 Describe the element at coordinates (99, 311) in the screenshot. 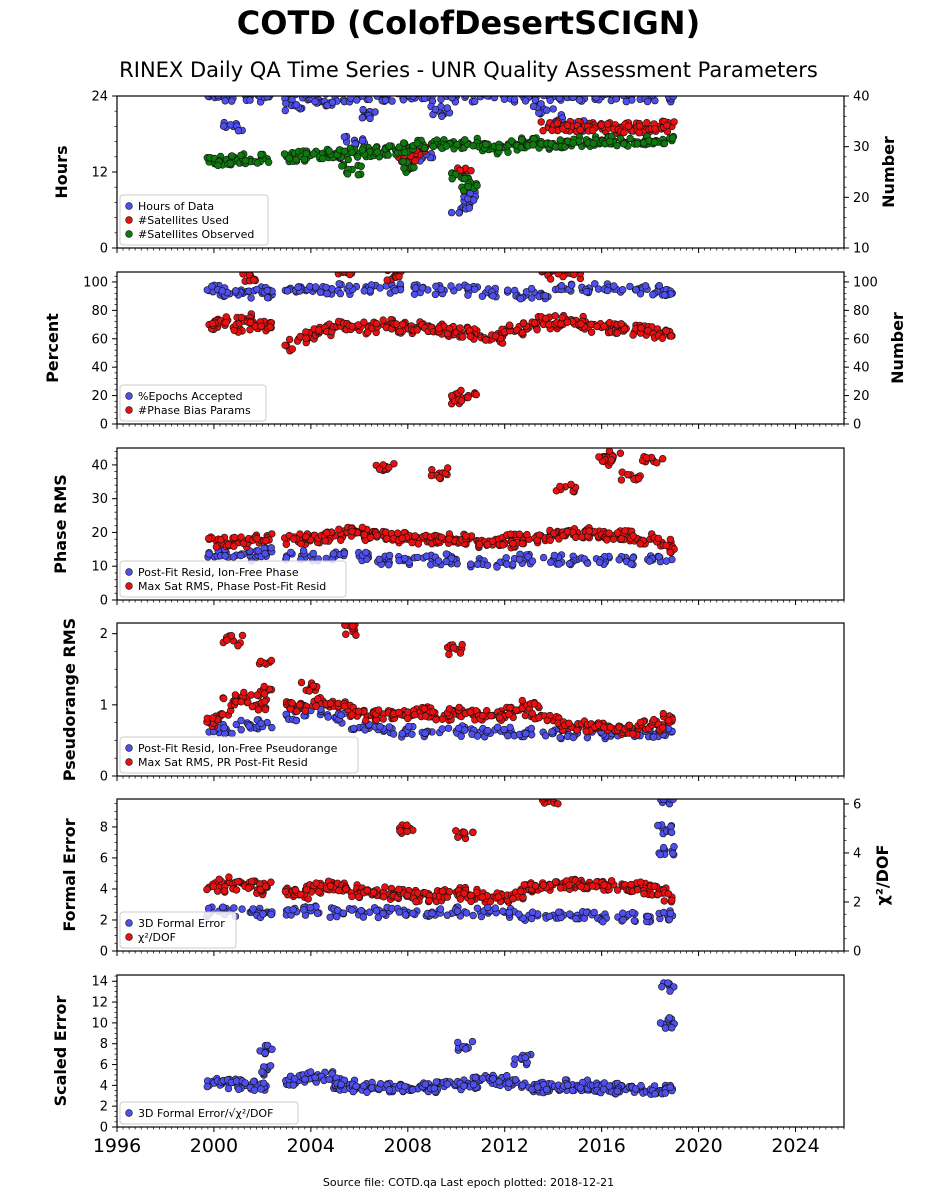

I see `y-tick-label: 80` at that location.